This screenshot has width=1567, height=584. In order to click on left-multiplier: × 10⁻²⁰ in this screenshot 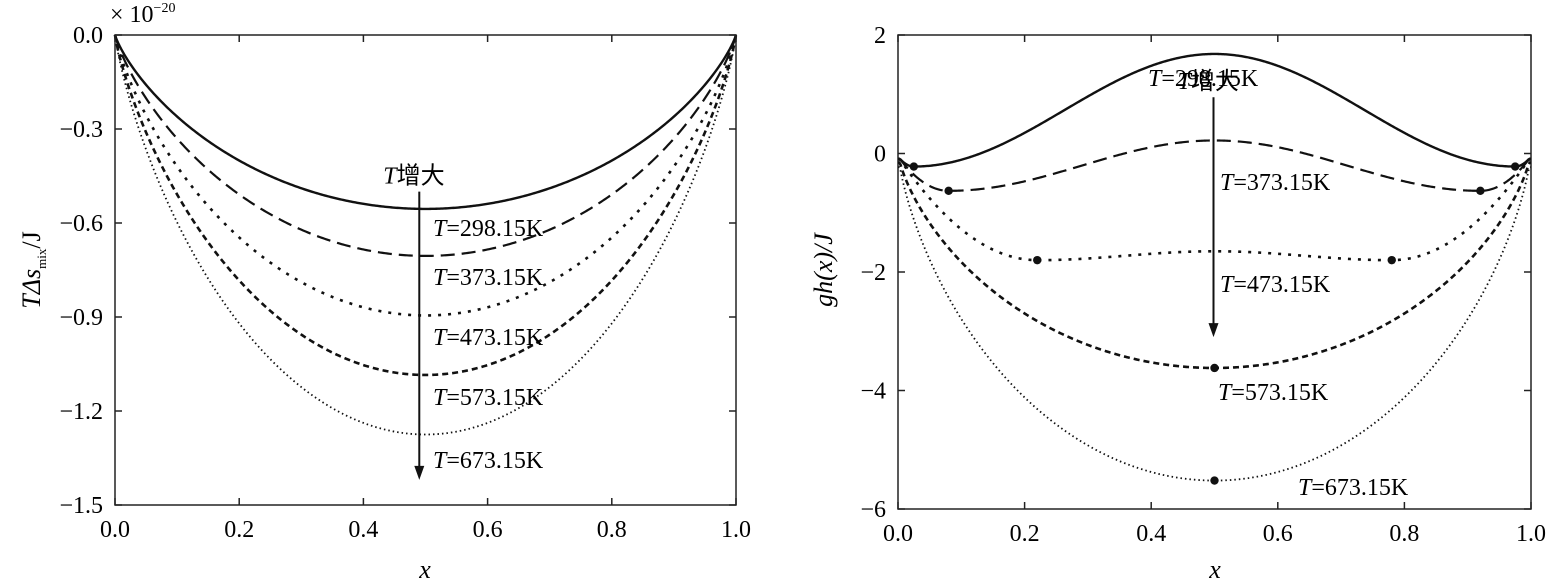, I will do `click(142, 14)`.